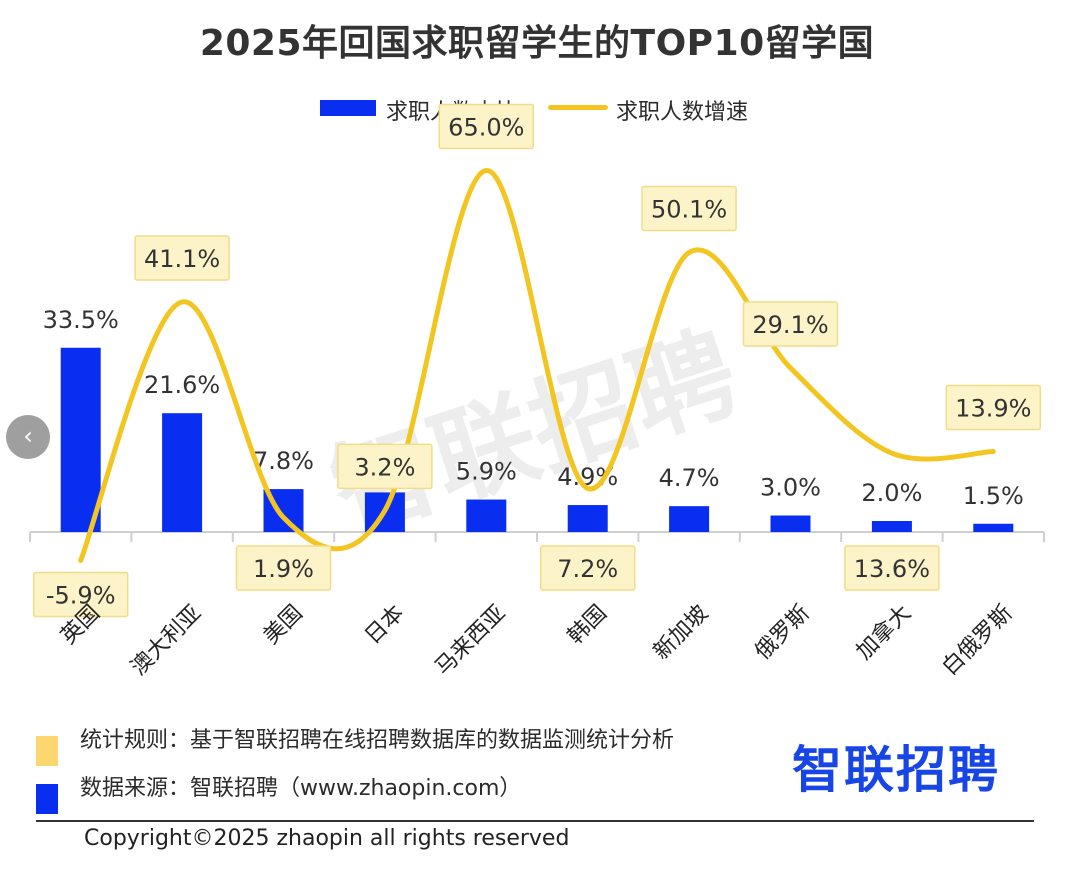 This screenshot has height=875, width=1074. Describe the element at coordinates (681, 633) in the screenshot. I see `category-label: 新加坡` at that location.